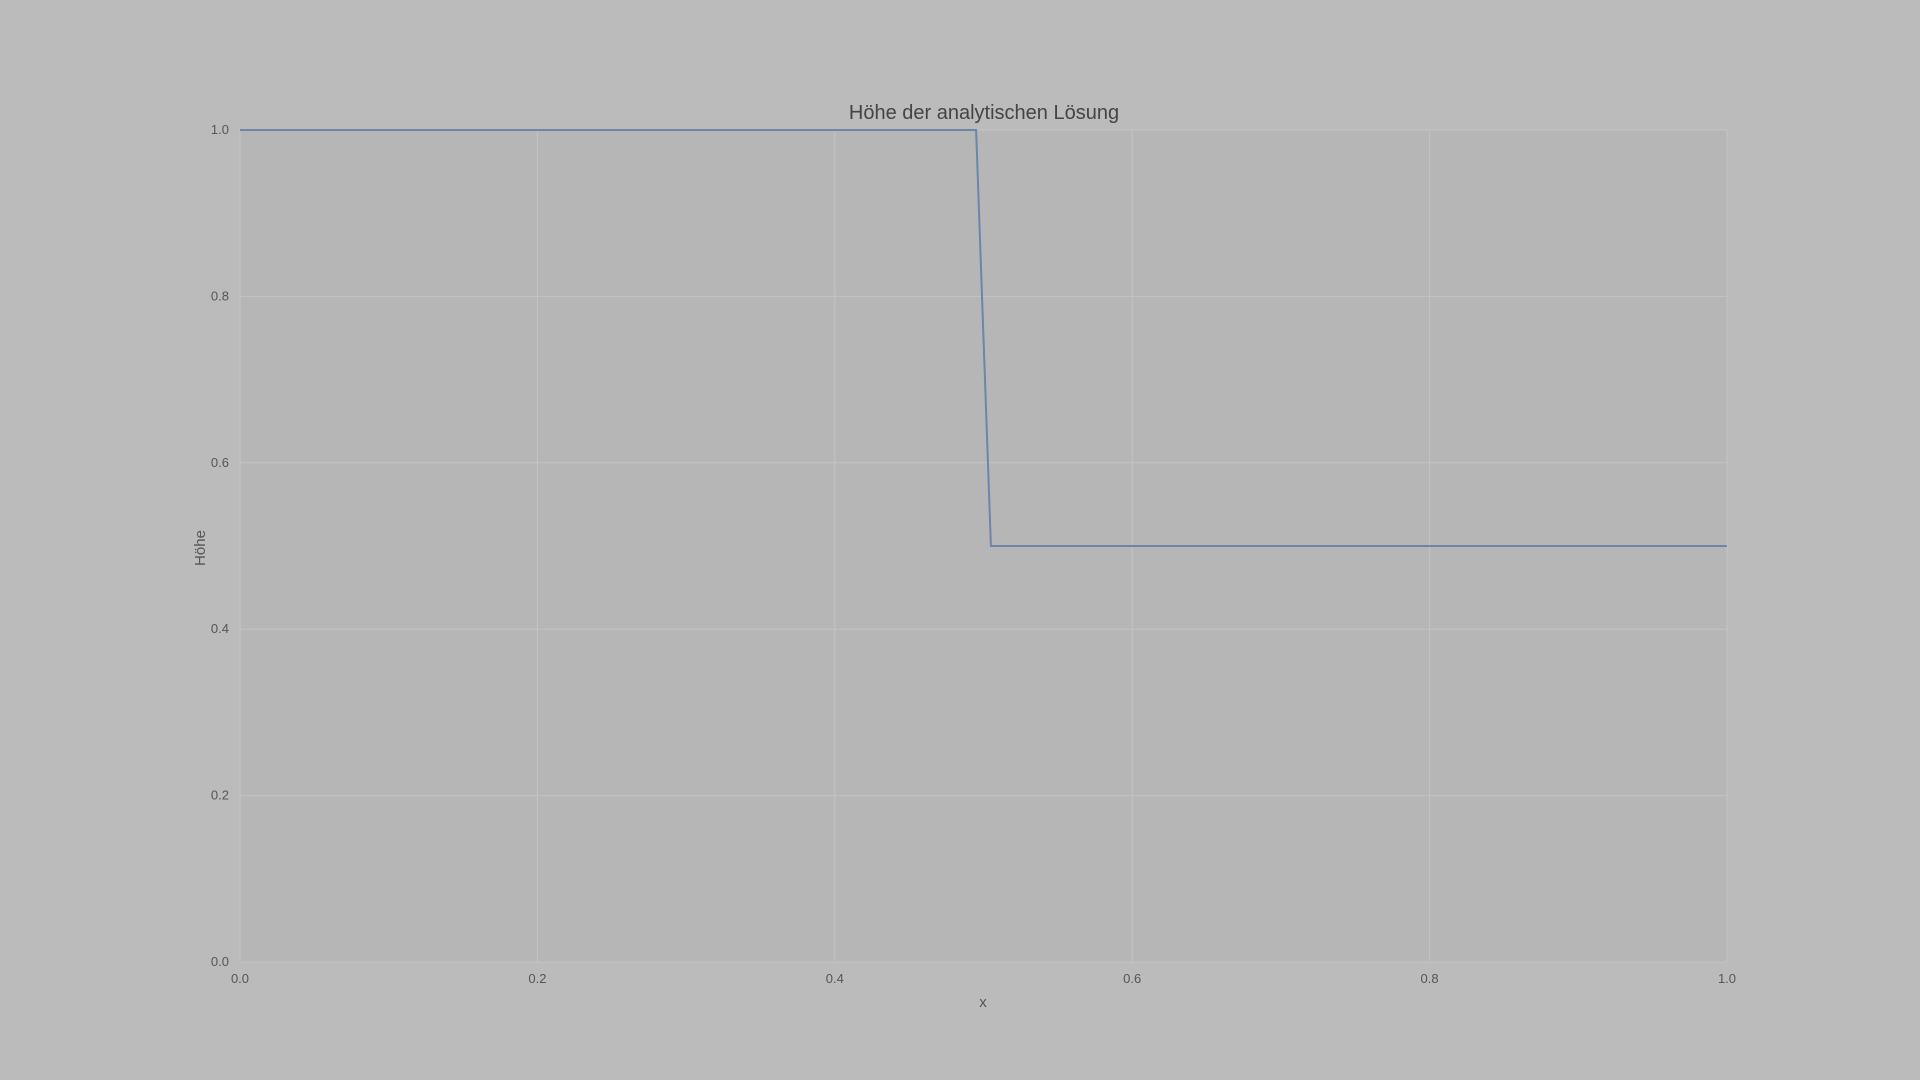  Describe the element at coordinates (220, 795) in the screenshot. I see `y-tick-label: 0.2` at that location.